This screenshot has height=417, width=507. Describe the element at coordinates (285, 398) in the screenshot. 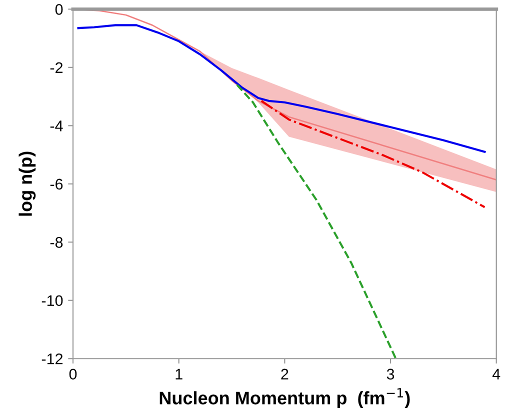

I see `x-axis-title: Nucleon Momentum p (fm$^{−1}$)` at that location.